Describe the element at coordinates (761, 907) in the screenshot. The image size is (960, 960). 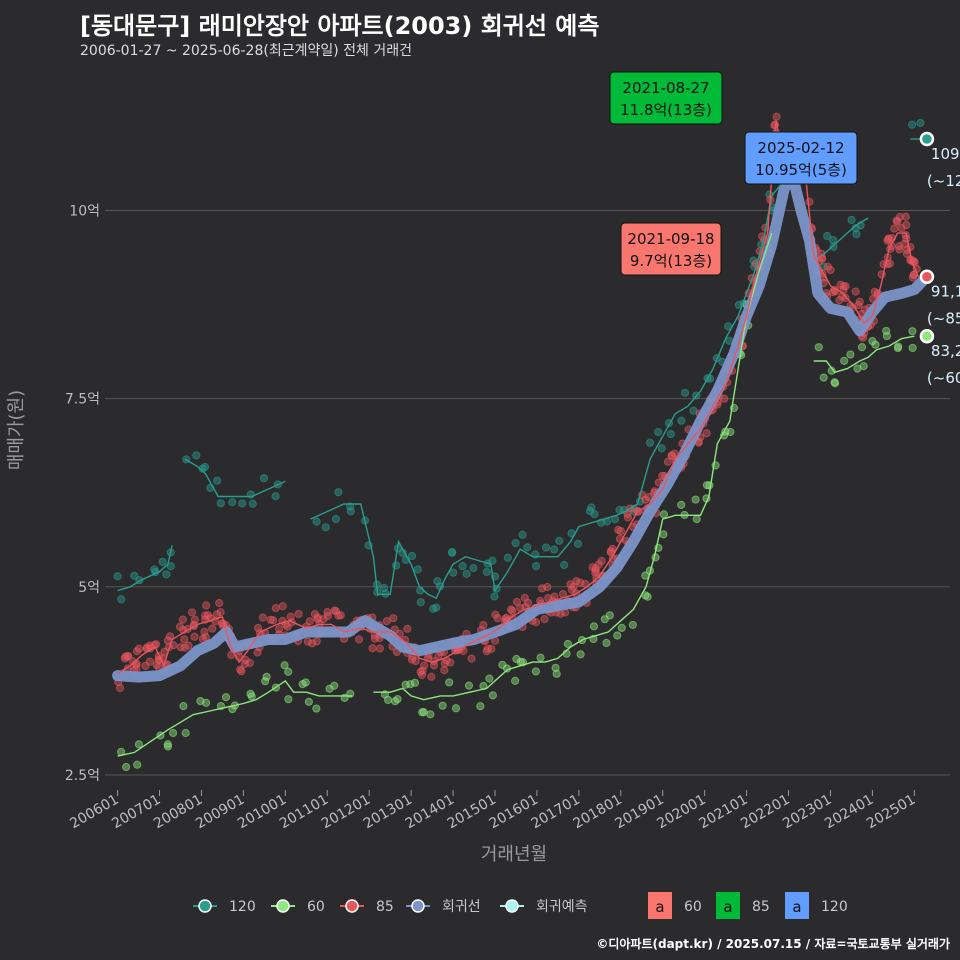
I see `legend-box-label: 85` at that location.